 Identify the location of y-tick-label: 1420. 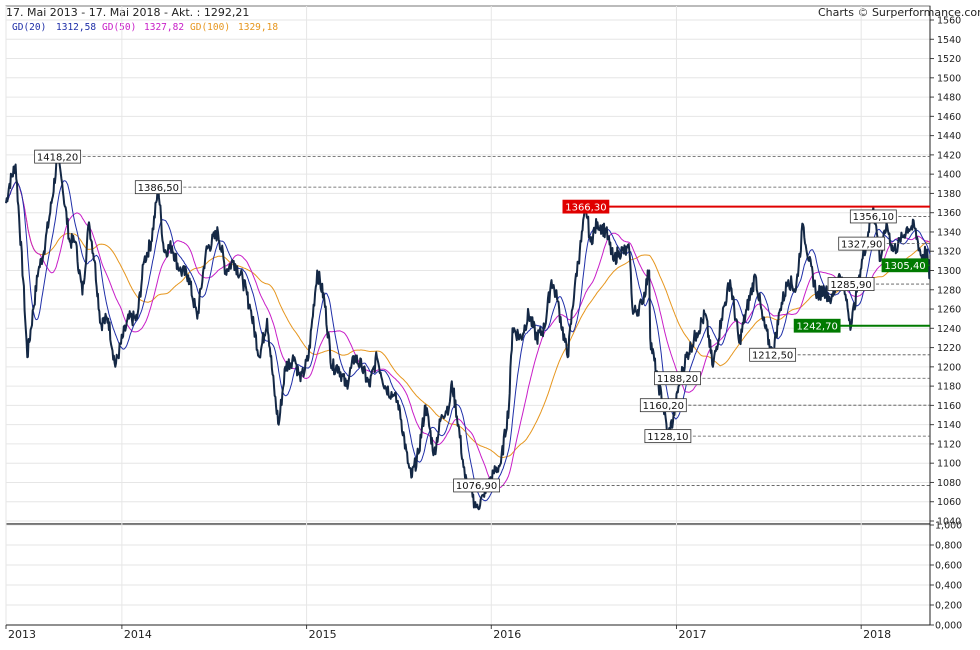
(949, 155).